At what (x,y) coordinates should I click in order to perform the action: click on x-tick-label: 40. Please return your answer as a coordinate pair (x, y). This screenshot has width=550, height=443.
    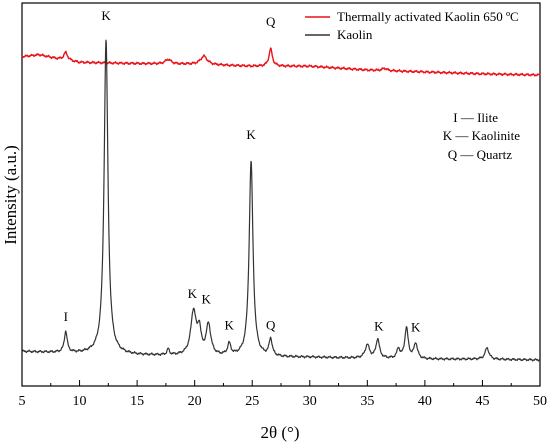
    Looking at the image, I should click on (425, 401).